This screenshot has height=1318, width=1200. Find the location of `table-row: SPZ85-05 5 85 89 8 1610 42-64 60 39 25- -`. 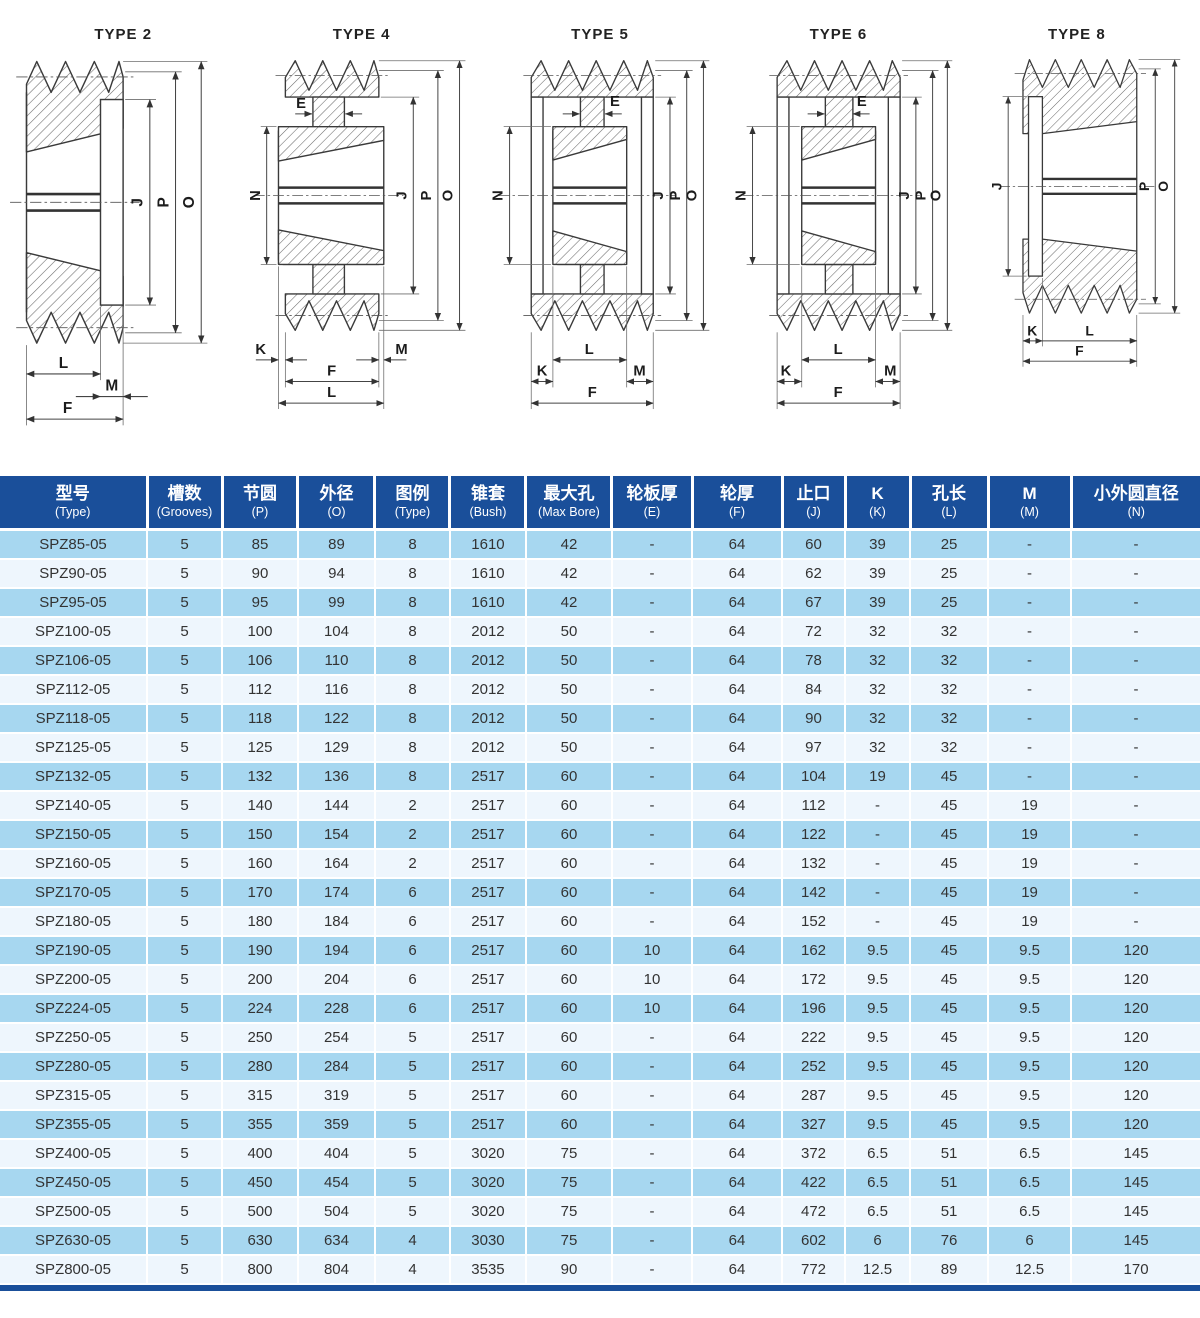

table-row: SPZ85-05 5 85 89 8 1610 42-64 60 39 25- - is located at coordinates (600, 545).